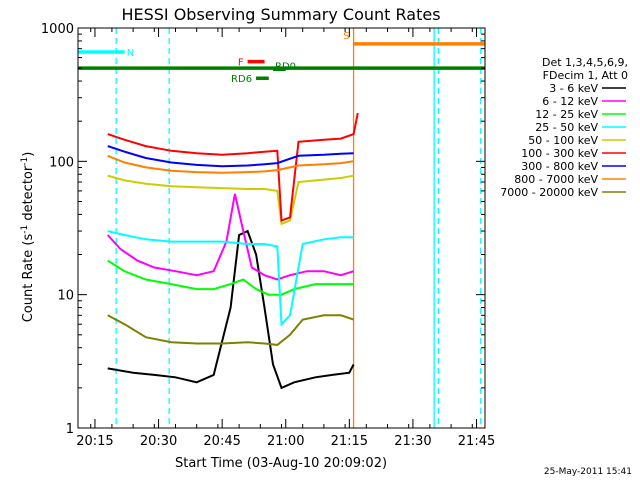 This screenshot has height=480, width=640. I want to click on flag-label: RD6, so click(241, 79).